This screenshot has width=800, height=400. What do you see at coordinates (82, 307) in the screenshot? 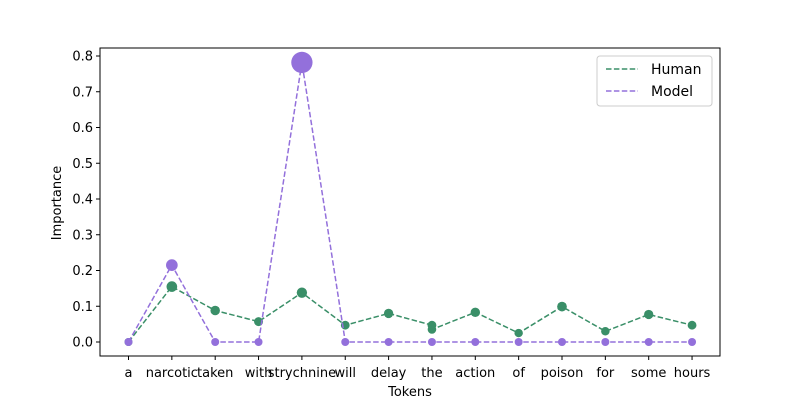
I see `y-tick-label: 0.1` at bounding box center [82, 307].